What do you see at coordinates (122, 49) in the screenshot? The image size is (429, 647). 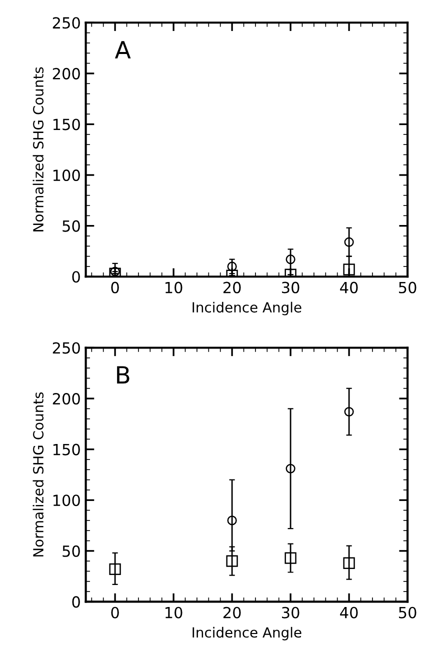 I see `text: A` at bounding box center [122, 49].